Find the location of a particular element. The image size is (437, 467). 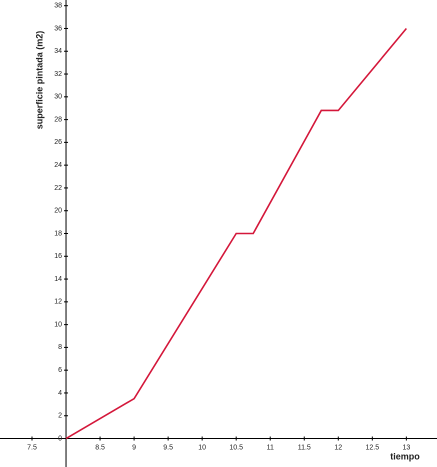

y-tick-label: 20 is located at coordinates (58, 211).